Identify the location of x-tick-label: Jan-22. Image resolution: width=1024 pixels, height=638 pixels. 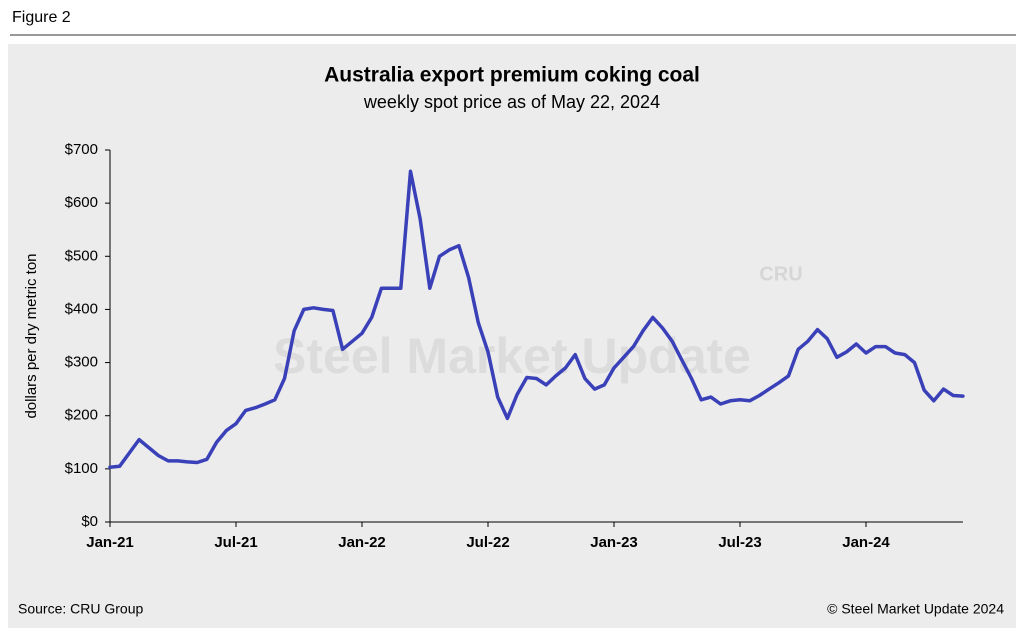
(362, 542).